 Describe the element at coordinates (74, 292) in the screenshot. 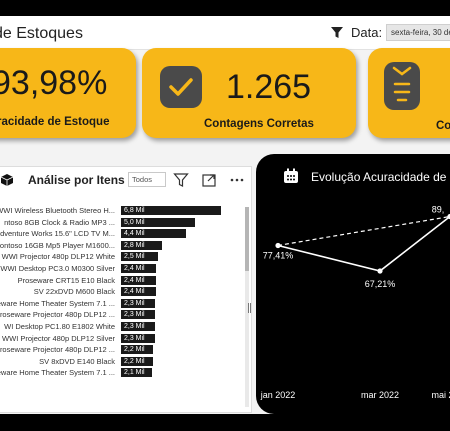

I see `bar-label: SV 22xDVD M600 Black` at that location.